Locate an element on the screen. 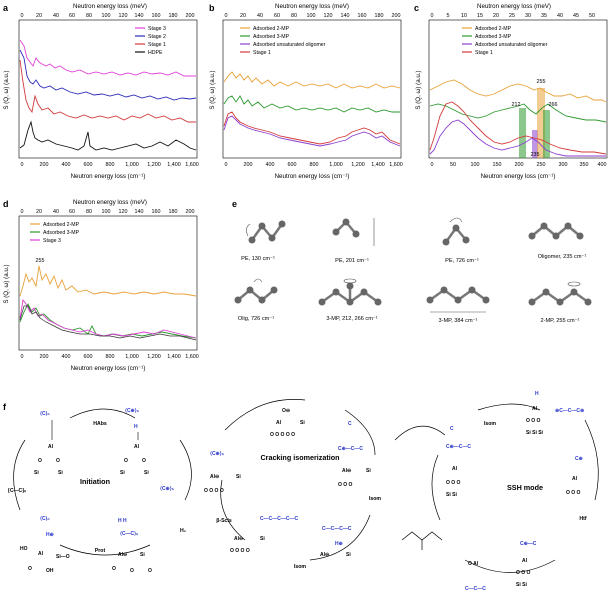 The image size is (611, 595). zeolite-site-1: ⟨C⟩ₙ Al O O Si Si is located at coordinates (48, 443).